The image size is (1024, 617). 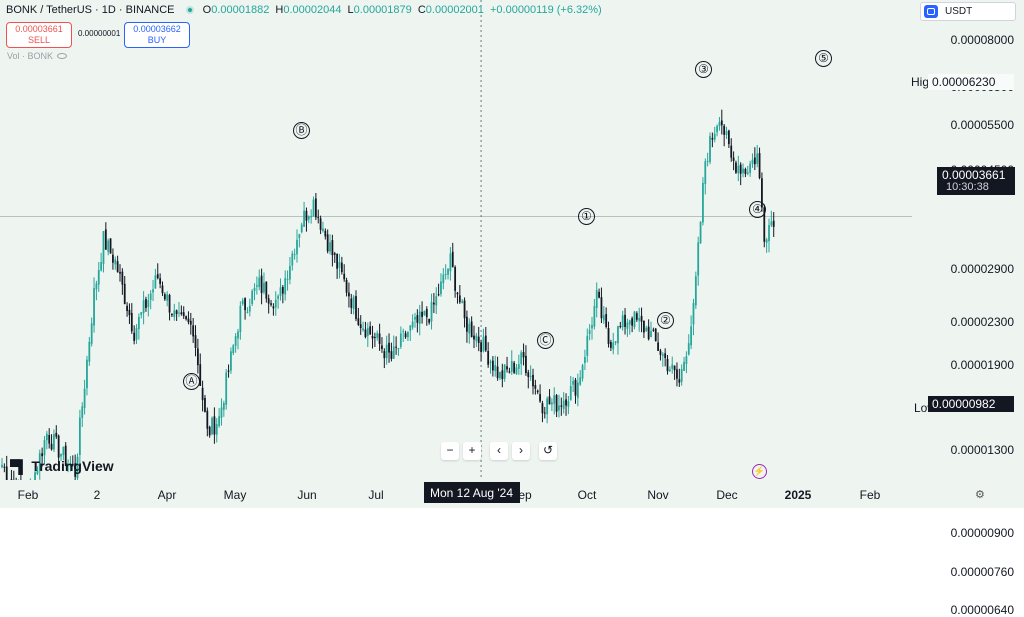 What do you see at coordinates (976, 181) in the screenshot?
I see `last-price-tag: 0.00003661 10:30:38` at bounding box center [976, 181].